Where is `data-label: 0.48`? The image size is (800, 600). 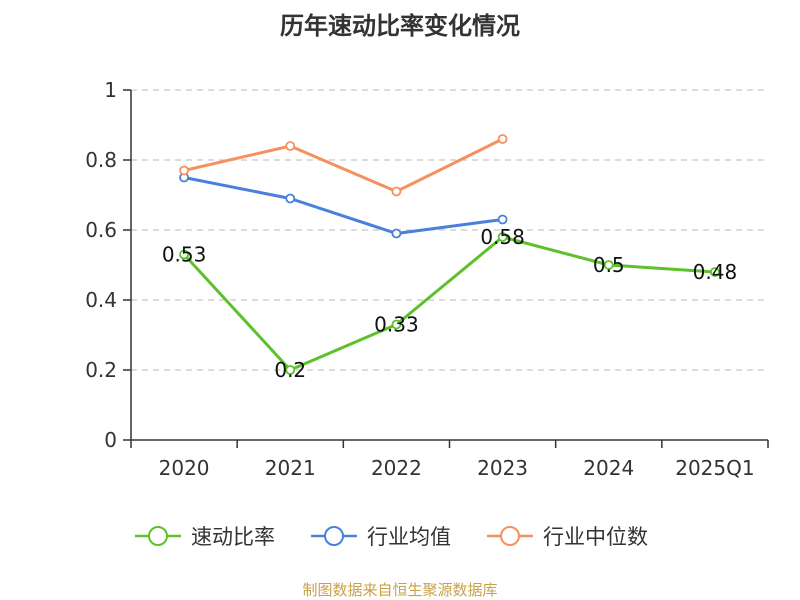
data-label: 0.48 is located at coordinates (715, 272).